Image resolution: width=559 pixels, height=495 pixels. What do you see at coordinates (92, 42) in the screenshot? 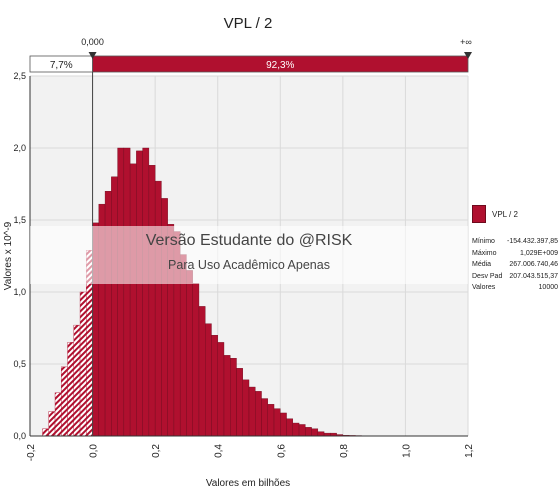
I see `delimiter-left-value: 0,000` at bounding box center [92, 42].